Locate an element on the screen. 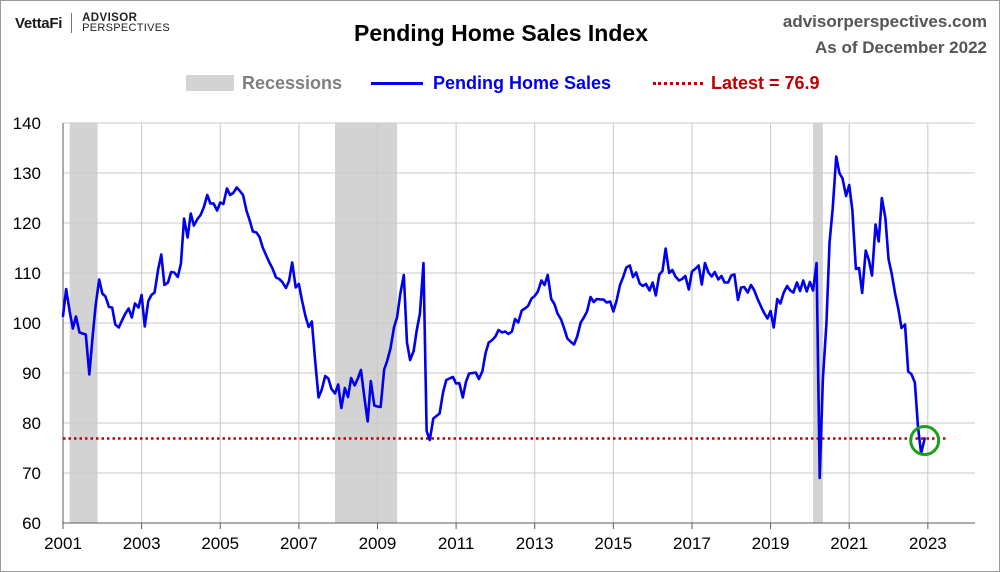 This screenshot has width=1000, height=572. legend-label-recessions: Recessions is located at coordinates (292, 82).